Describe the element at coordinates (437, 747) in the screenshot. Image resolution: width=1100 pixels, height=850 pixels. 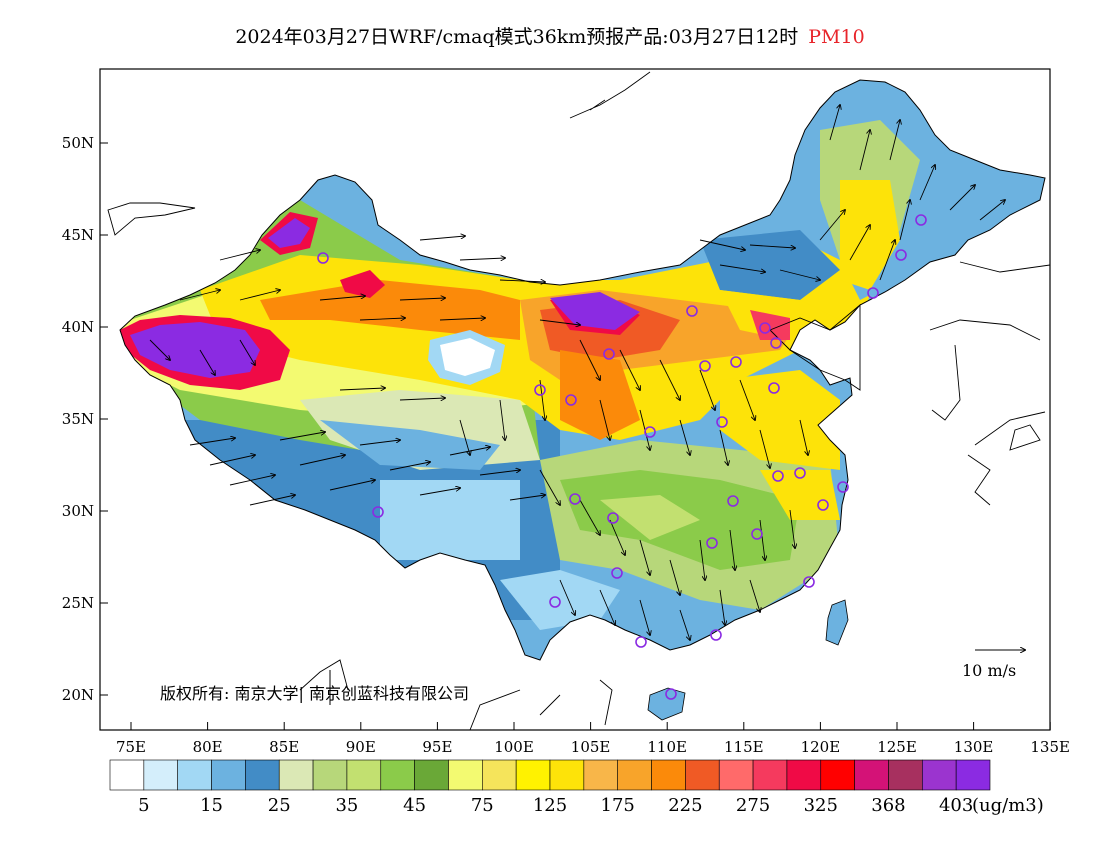
I see `lon-tick-label: 95E` at that location.